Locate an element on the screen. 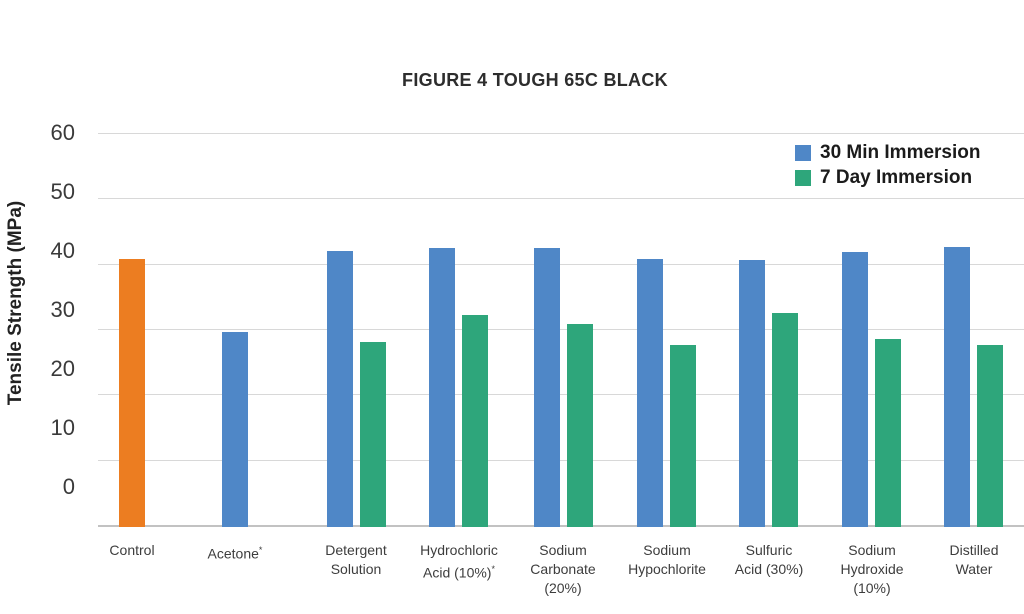 The height and width of the screenshot is (614, 1024). bar-detergent-solution-30-min is located at coordinates (340, 389).